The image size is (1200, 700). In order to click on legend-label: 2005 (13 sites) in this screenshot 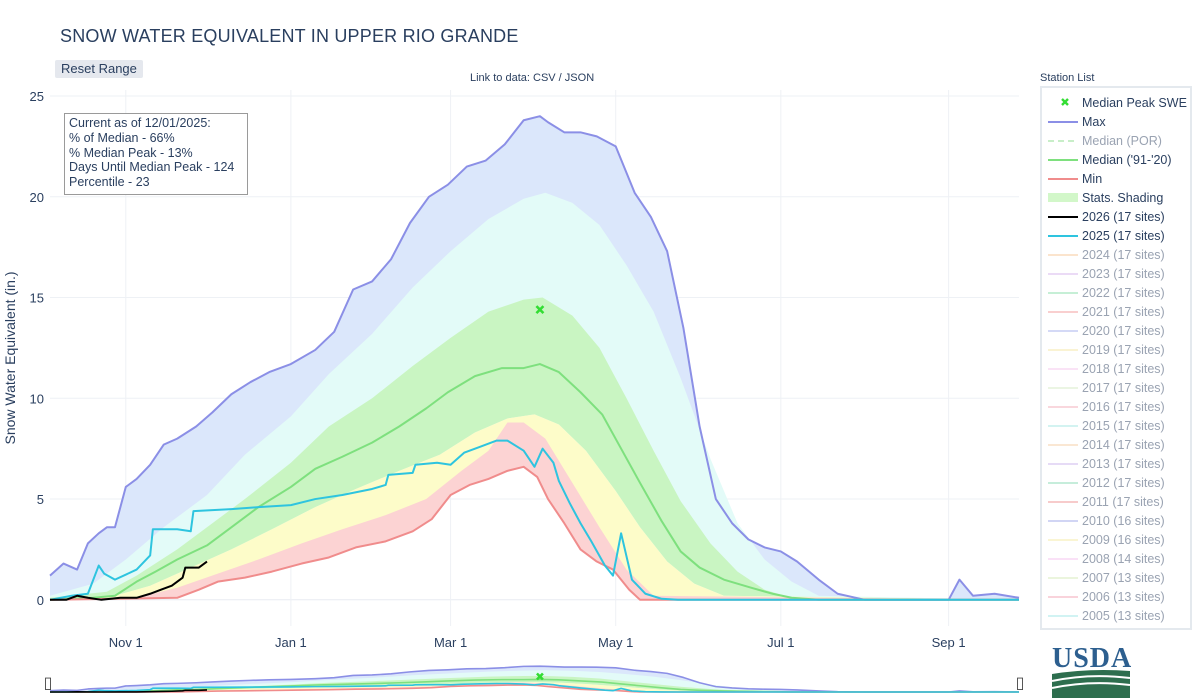, I will do `click(1123, 616)`.